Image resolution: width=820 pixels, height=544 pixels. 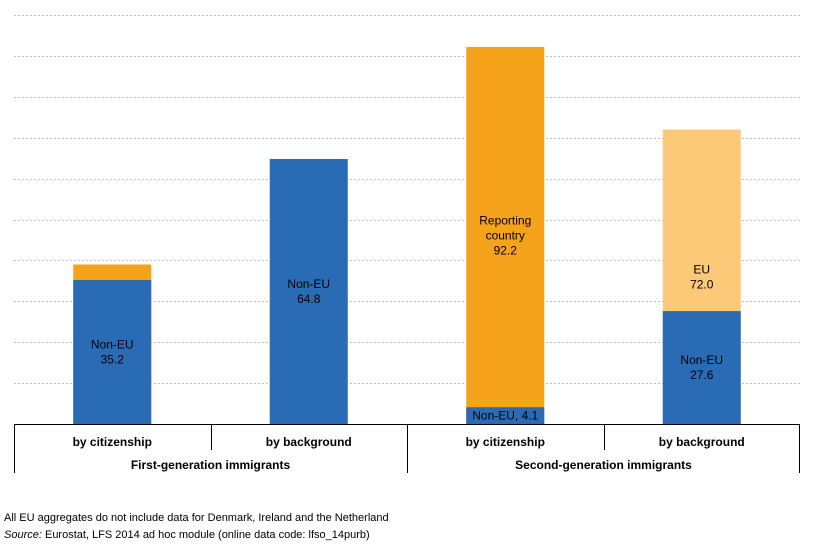 I want to click on segment-label: EU, so click(x=701, y=269).